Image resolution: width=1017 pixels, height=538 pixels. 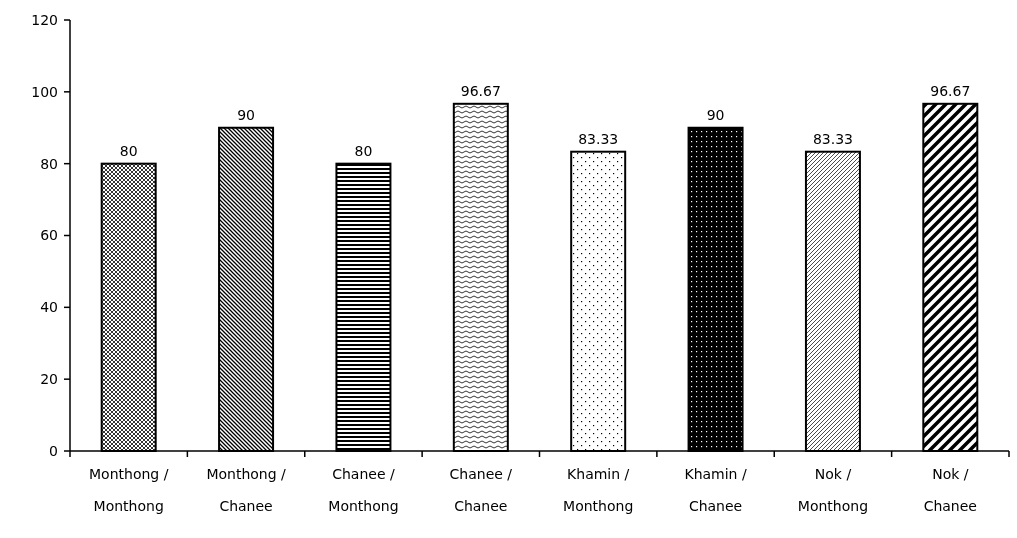 What do you see at coordinates (44, 19) in the screenshot?
I see `y-tick-label: 120` at bounding box center [44, 19].